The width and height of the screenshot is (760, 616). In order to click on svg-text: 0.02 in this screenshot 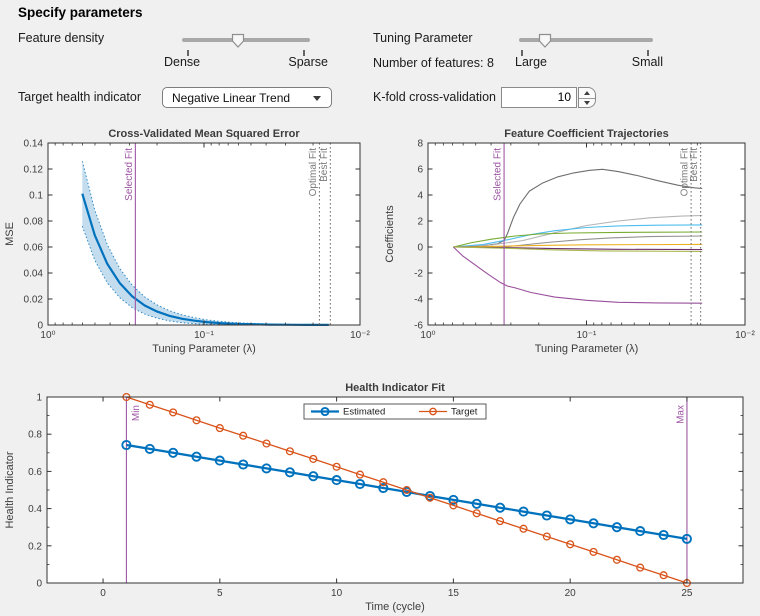, I will do `click(34, 300)`.